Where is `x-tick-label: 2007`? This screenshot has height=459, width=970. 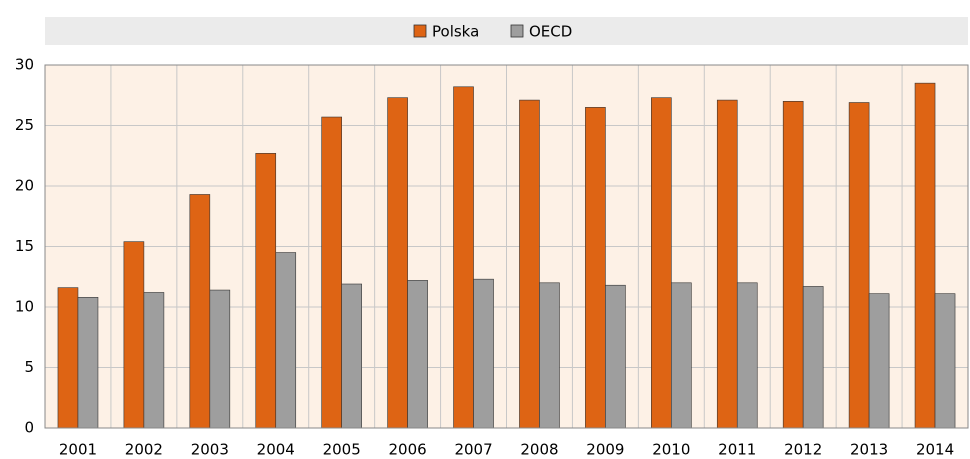 x-tick-label: 2007 is located at coordinates (473, 450).